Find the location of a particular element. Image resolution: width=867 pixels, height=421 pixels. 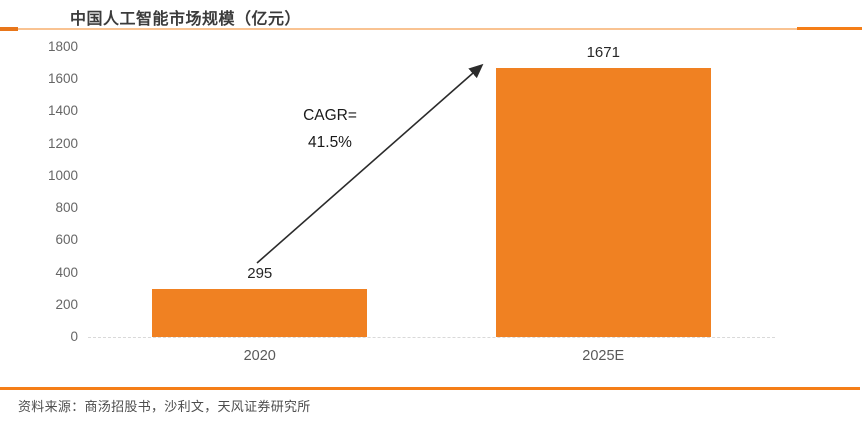

y-tick-label: 1000 is located at coordinates (62, 175).